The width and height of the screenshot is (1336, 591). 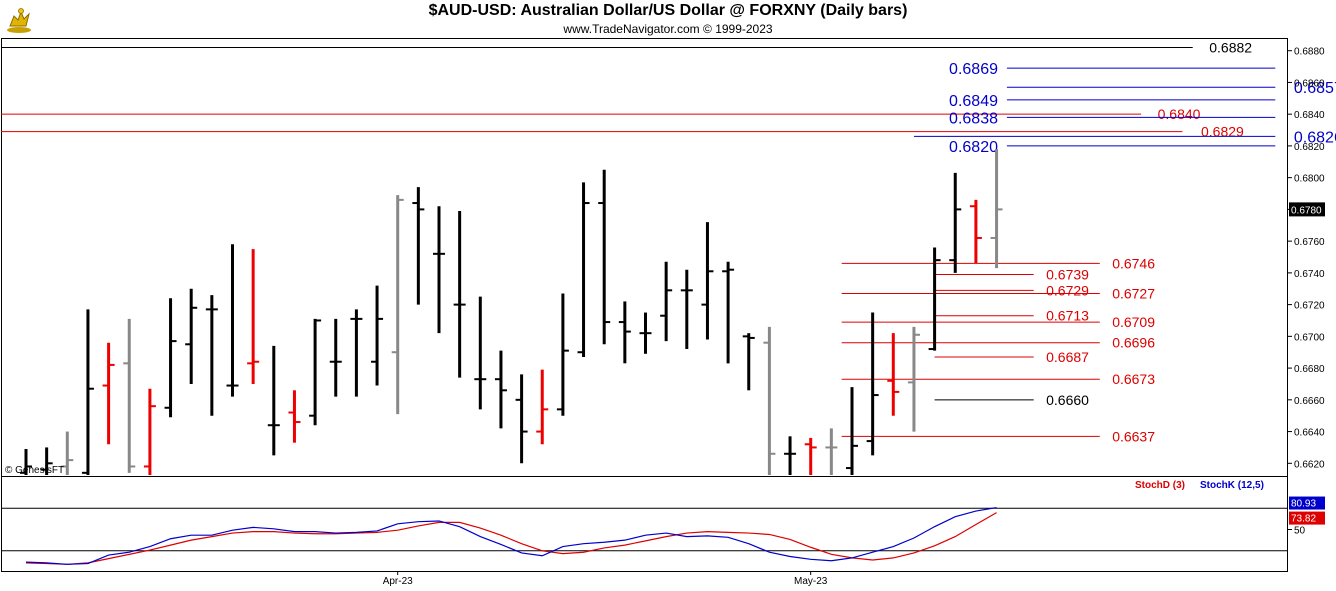 What do you see at coordinates (1309, 464) in the screenshot?
I see `price-tick-label: 0.6620` at bounding box center [1309, 464].